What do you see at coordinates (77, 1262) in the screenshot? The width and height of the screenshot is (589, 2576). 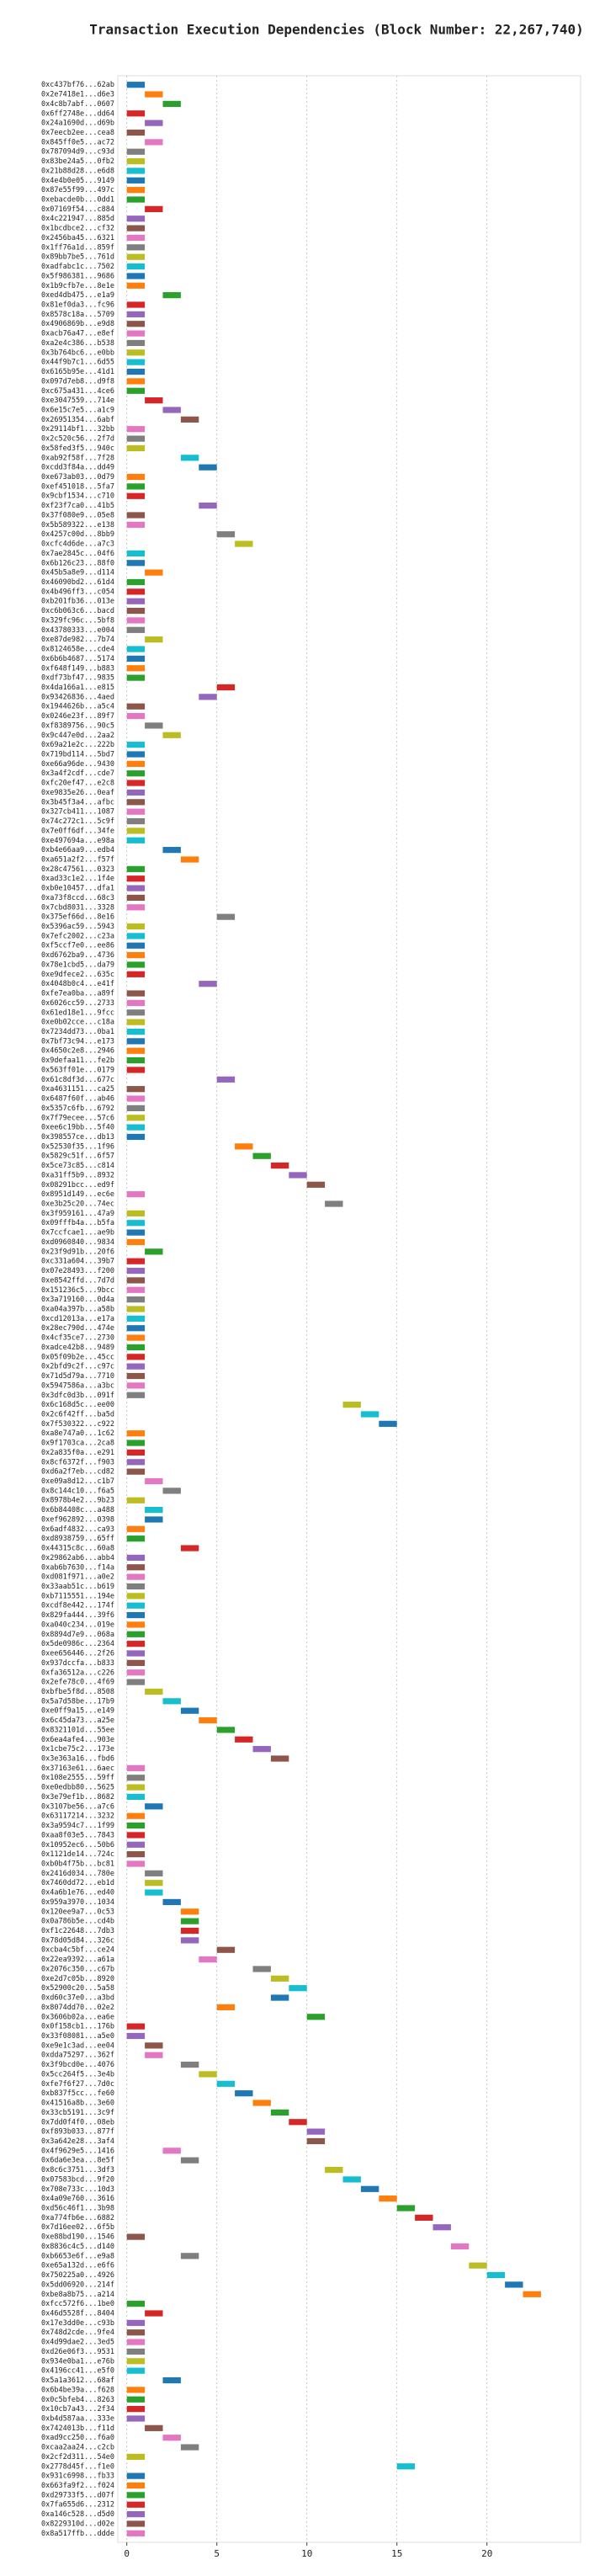 I see `y-tick-label: 0xc331a604...39b7` at bounding box center [77, 1262].